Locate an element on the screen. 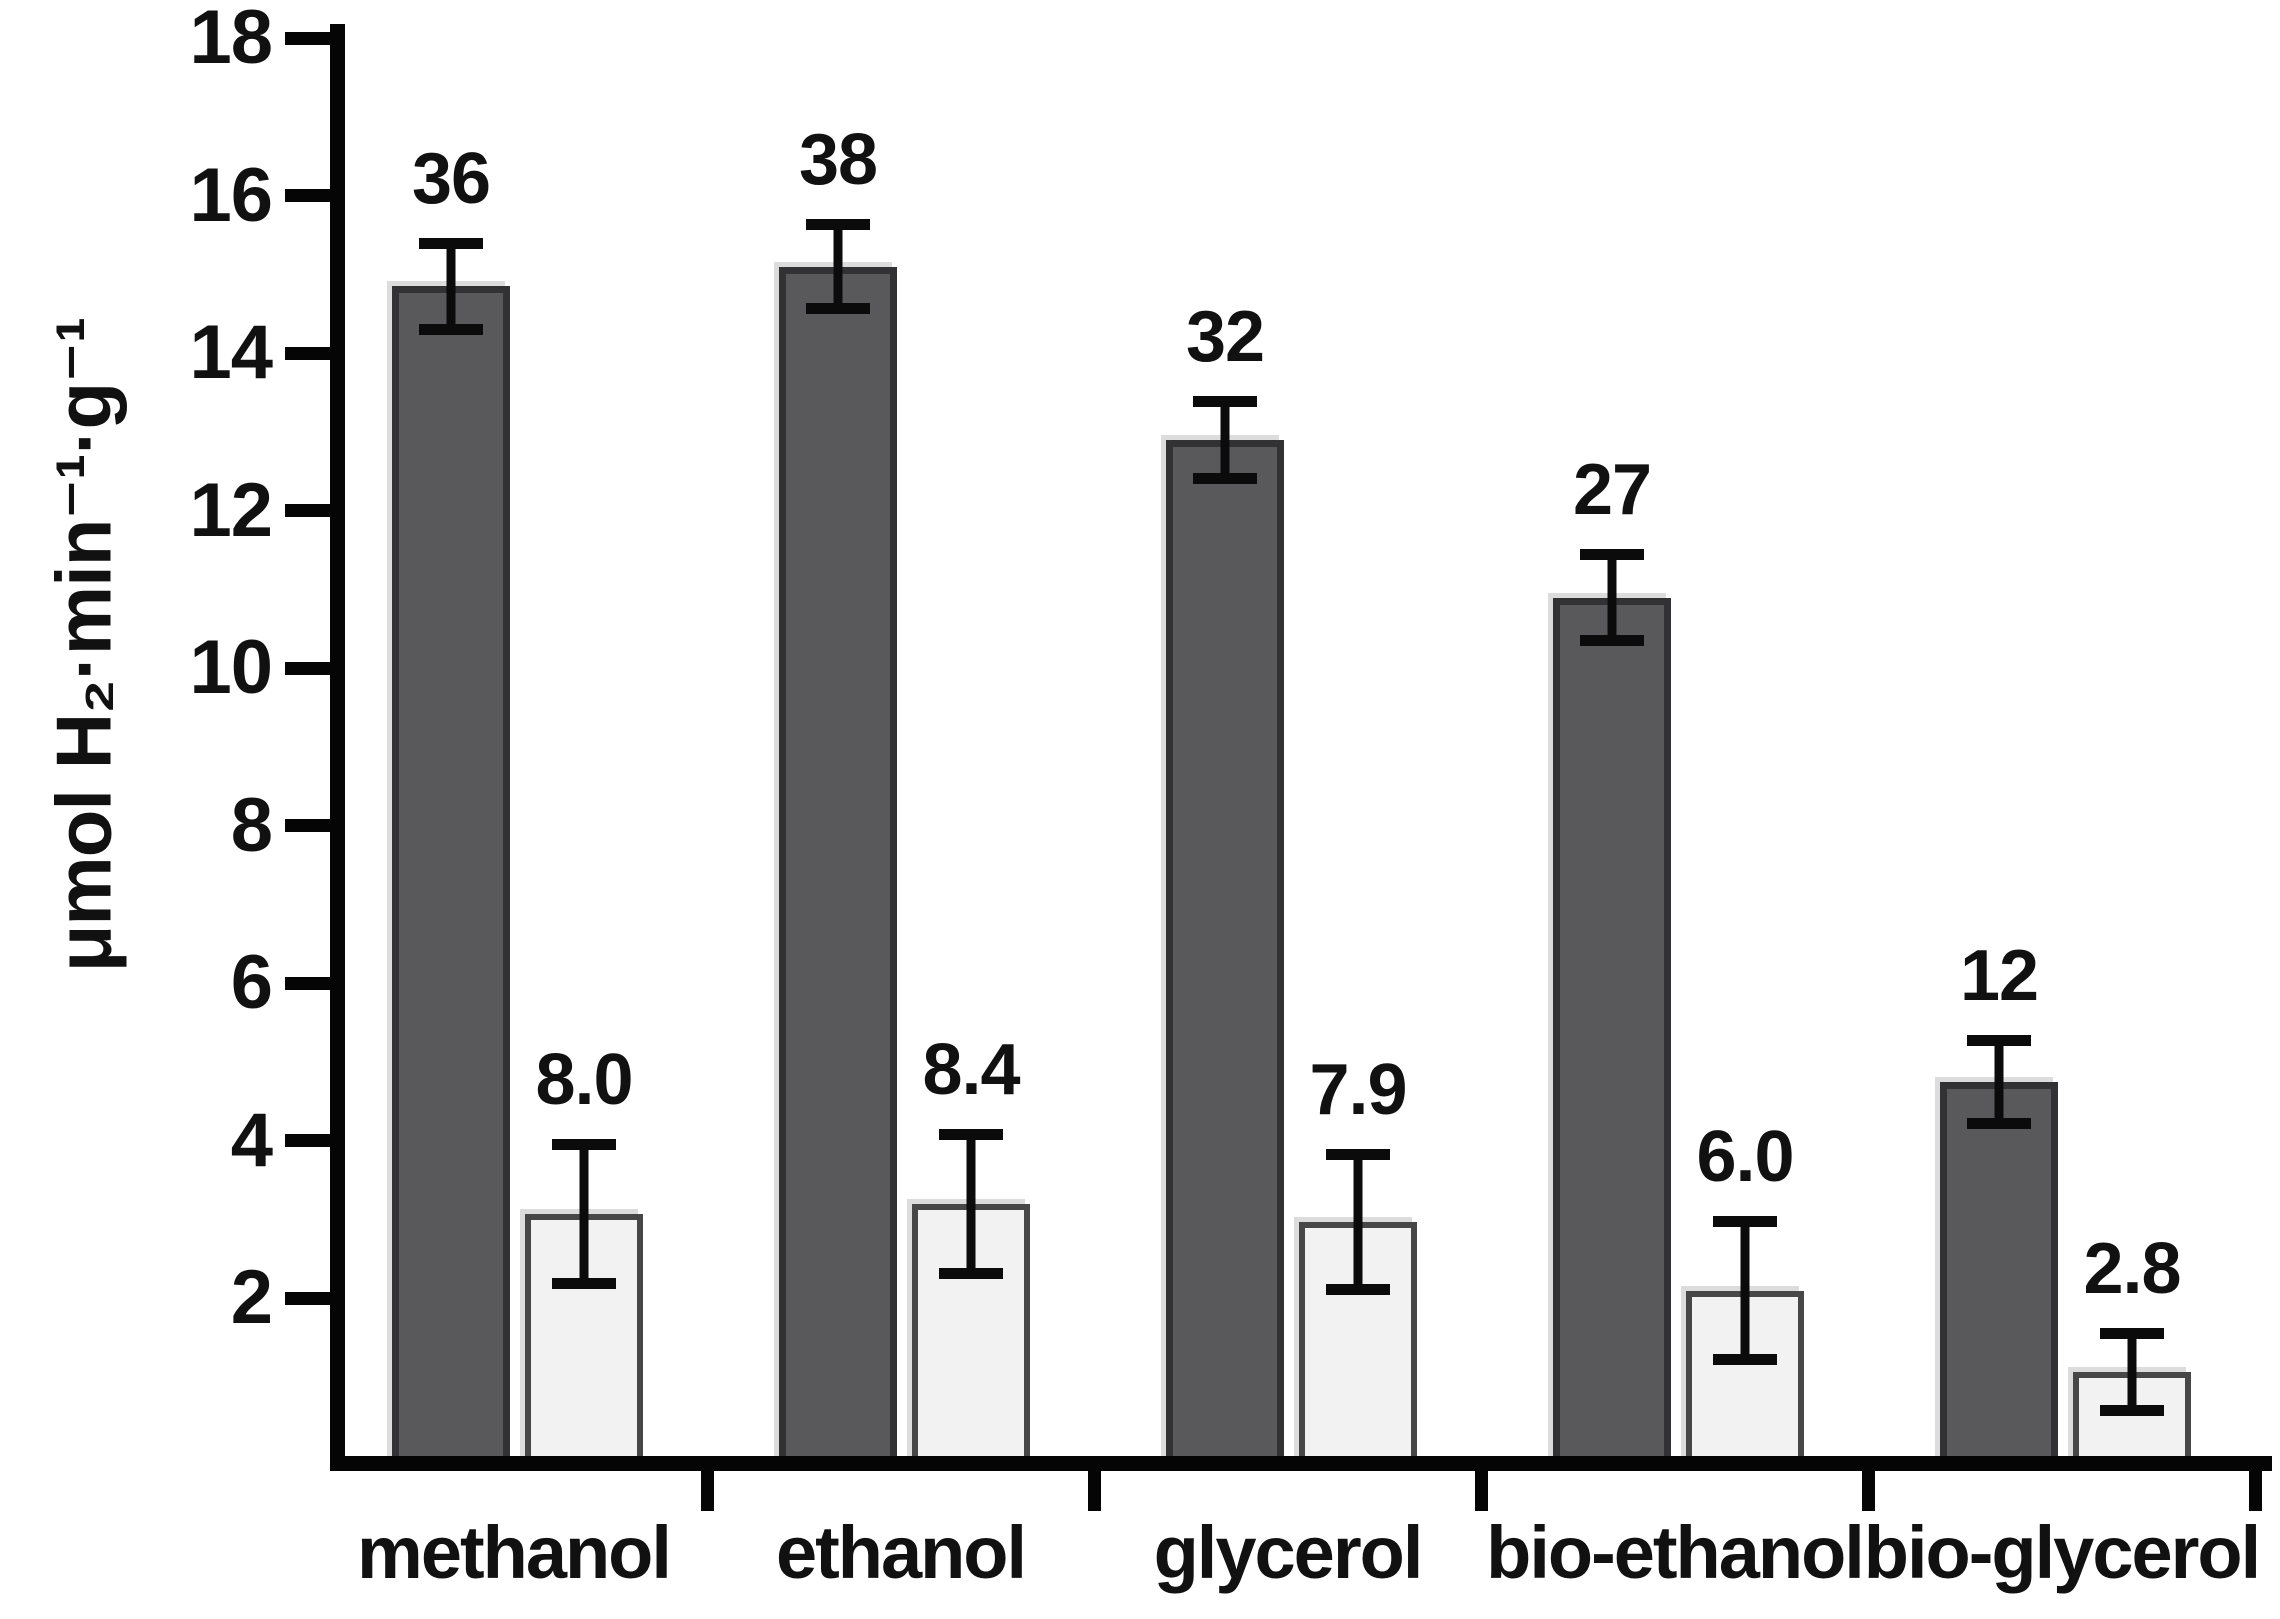 This screenshot has height=1619, width=2280. error-bar-dark-bio-glycerol is located at coordinates (1999, 1082).